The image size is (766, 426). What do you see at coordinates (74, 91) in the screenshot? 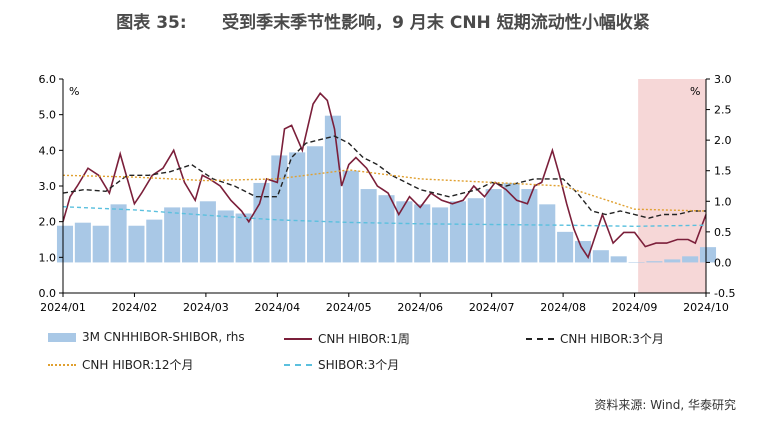
I see `left-unit-label: %` at bounding box center [74, 91].